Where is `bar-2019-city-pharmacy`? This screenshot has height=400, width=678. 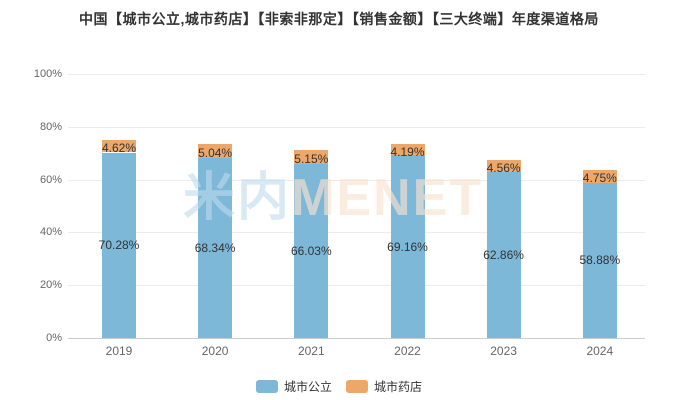
bar-2019-city-pharmacy is located at coordinates (119, 146).